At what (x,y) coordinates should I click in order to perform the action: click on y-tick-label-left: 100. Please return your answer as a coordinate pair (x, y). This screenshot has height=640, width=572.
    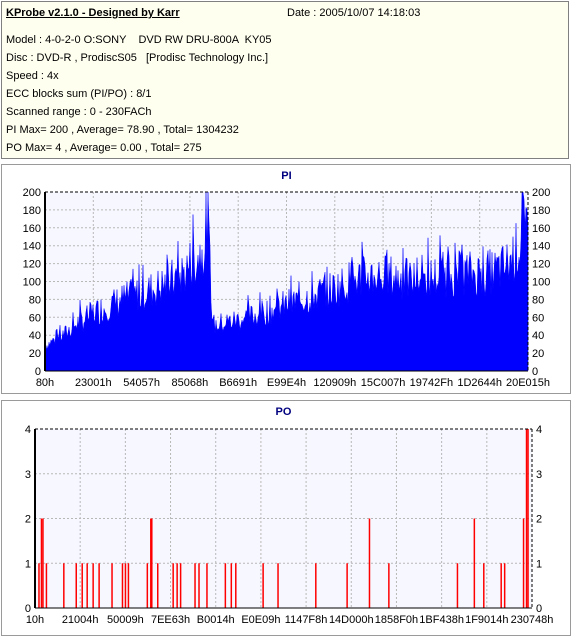
    Looking at the image, I should click on (32, 283).